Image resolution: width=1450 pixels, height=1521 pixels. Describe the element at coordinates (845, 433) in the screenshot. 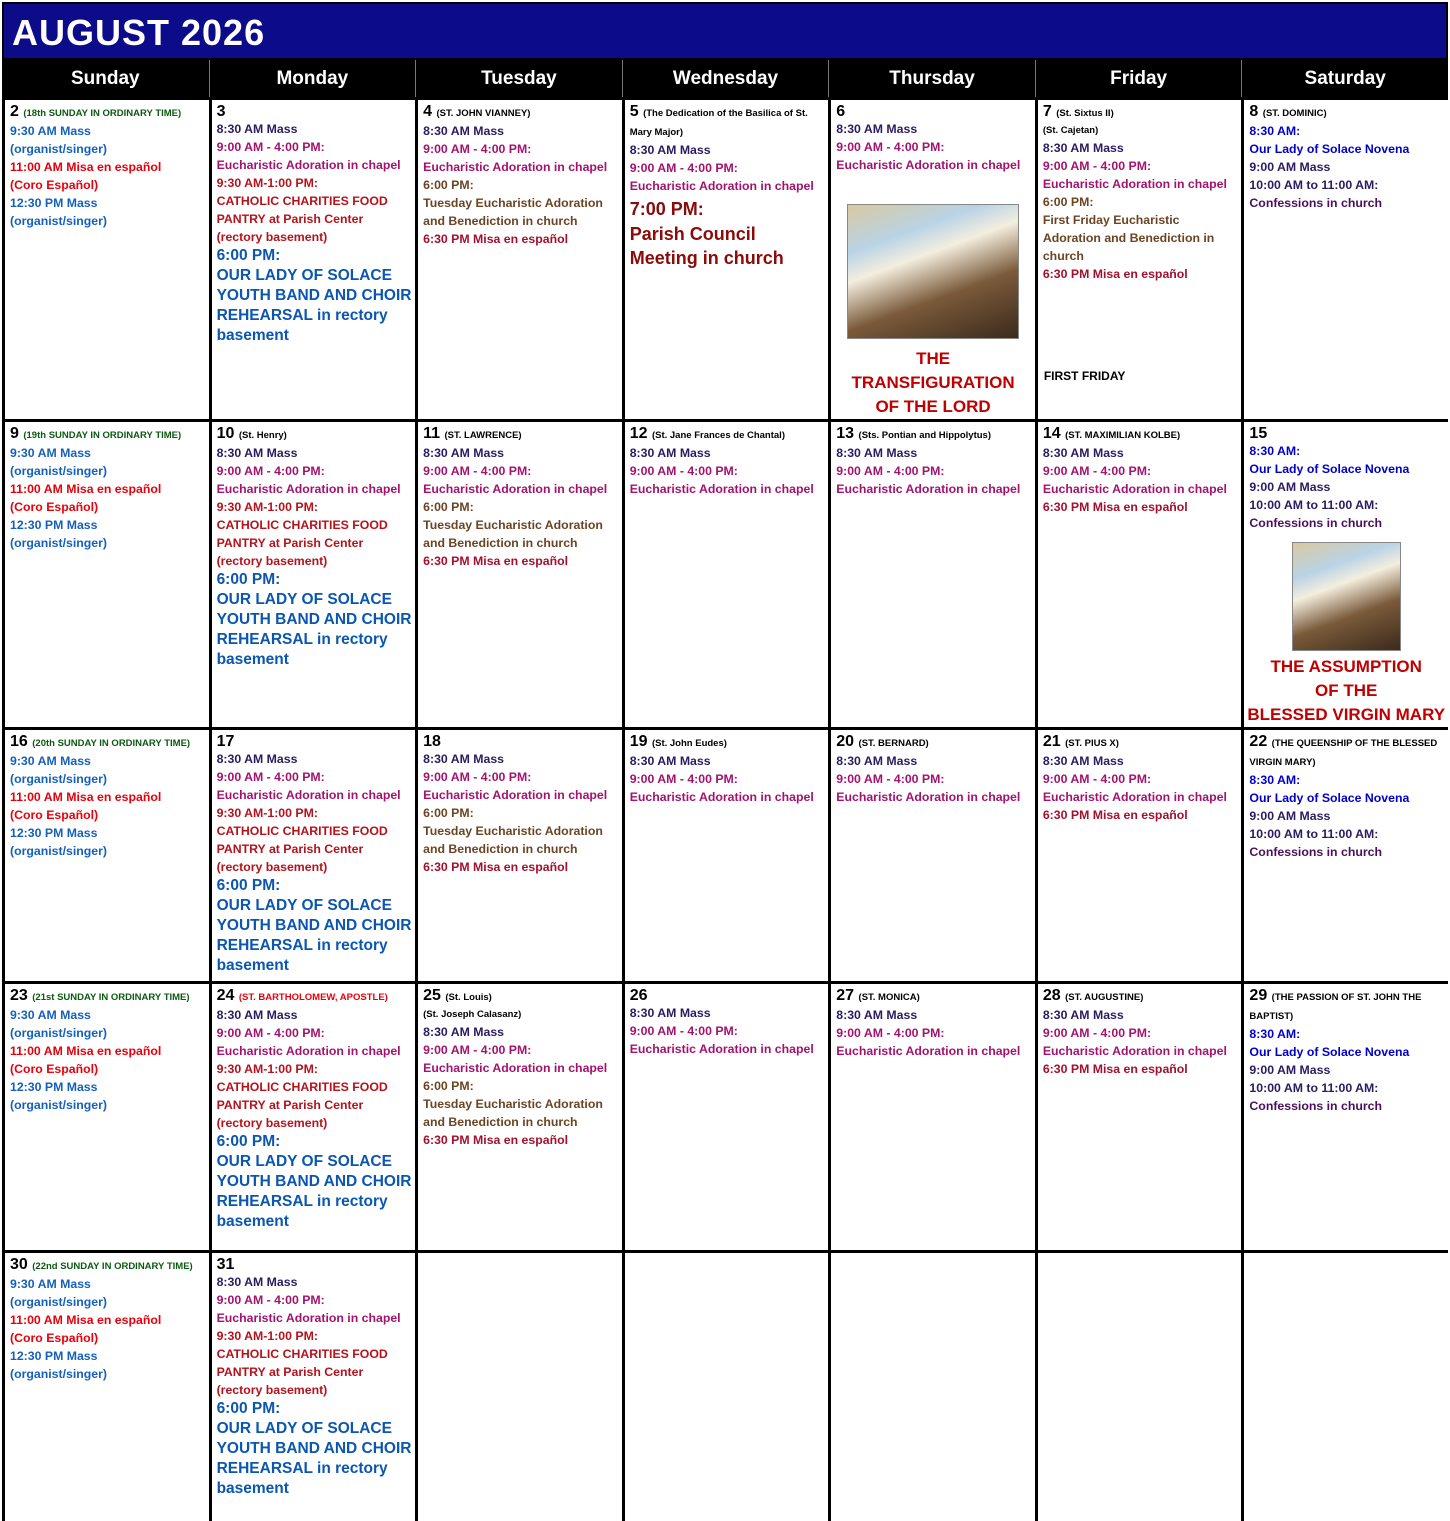

I see `day-number: 13` at that location.